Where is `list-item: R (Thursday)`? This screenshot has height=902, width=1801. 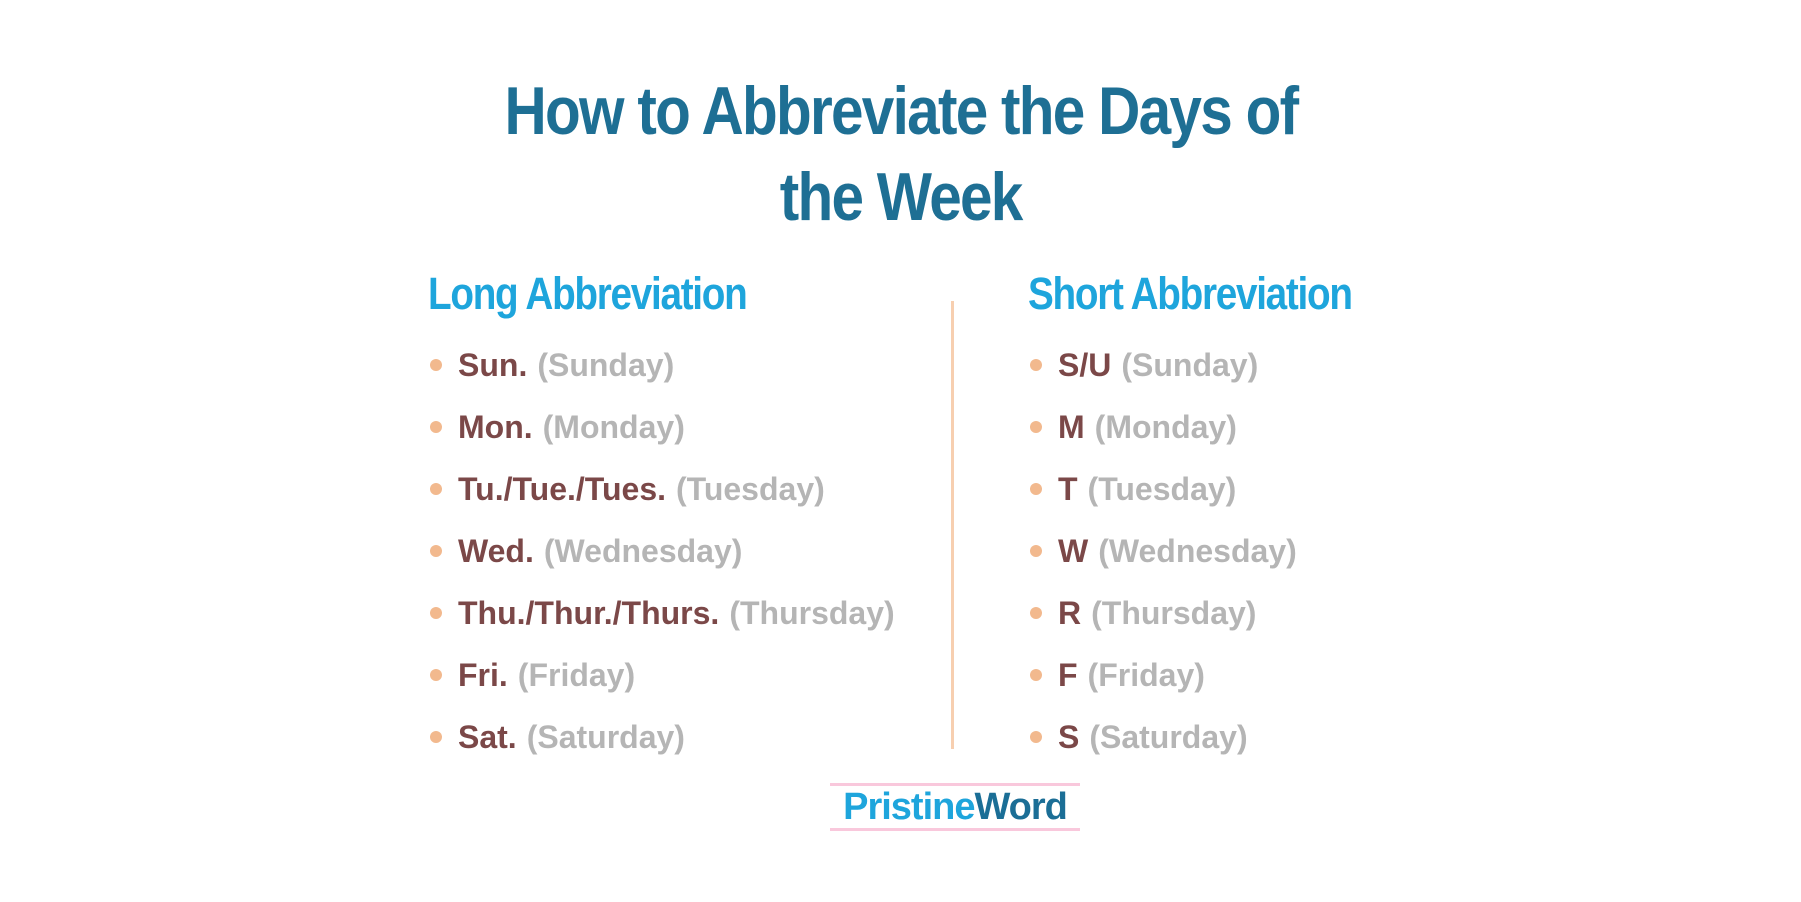
list-item: R (Thursday) is located at coordinates (1216, 613).